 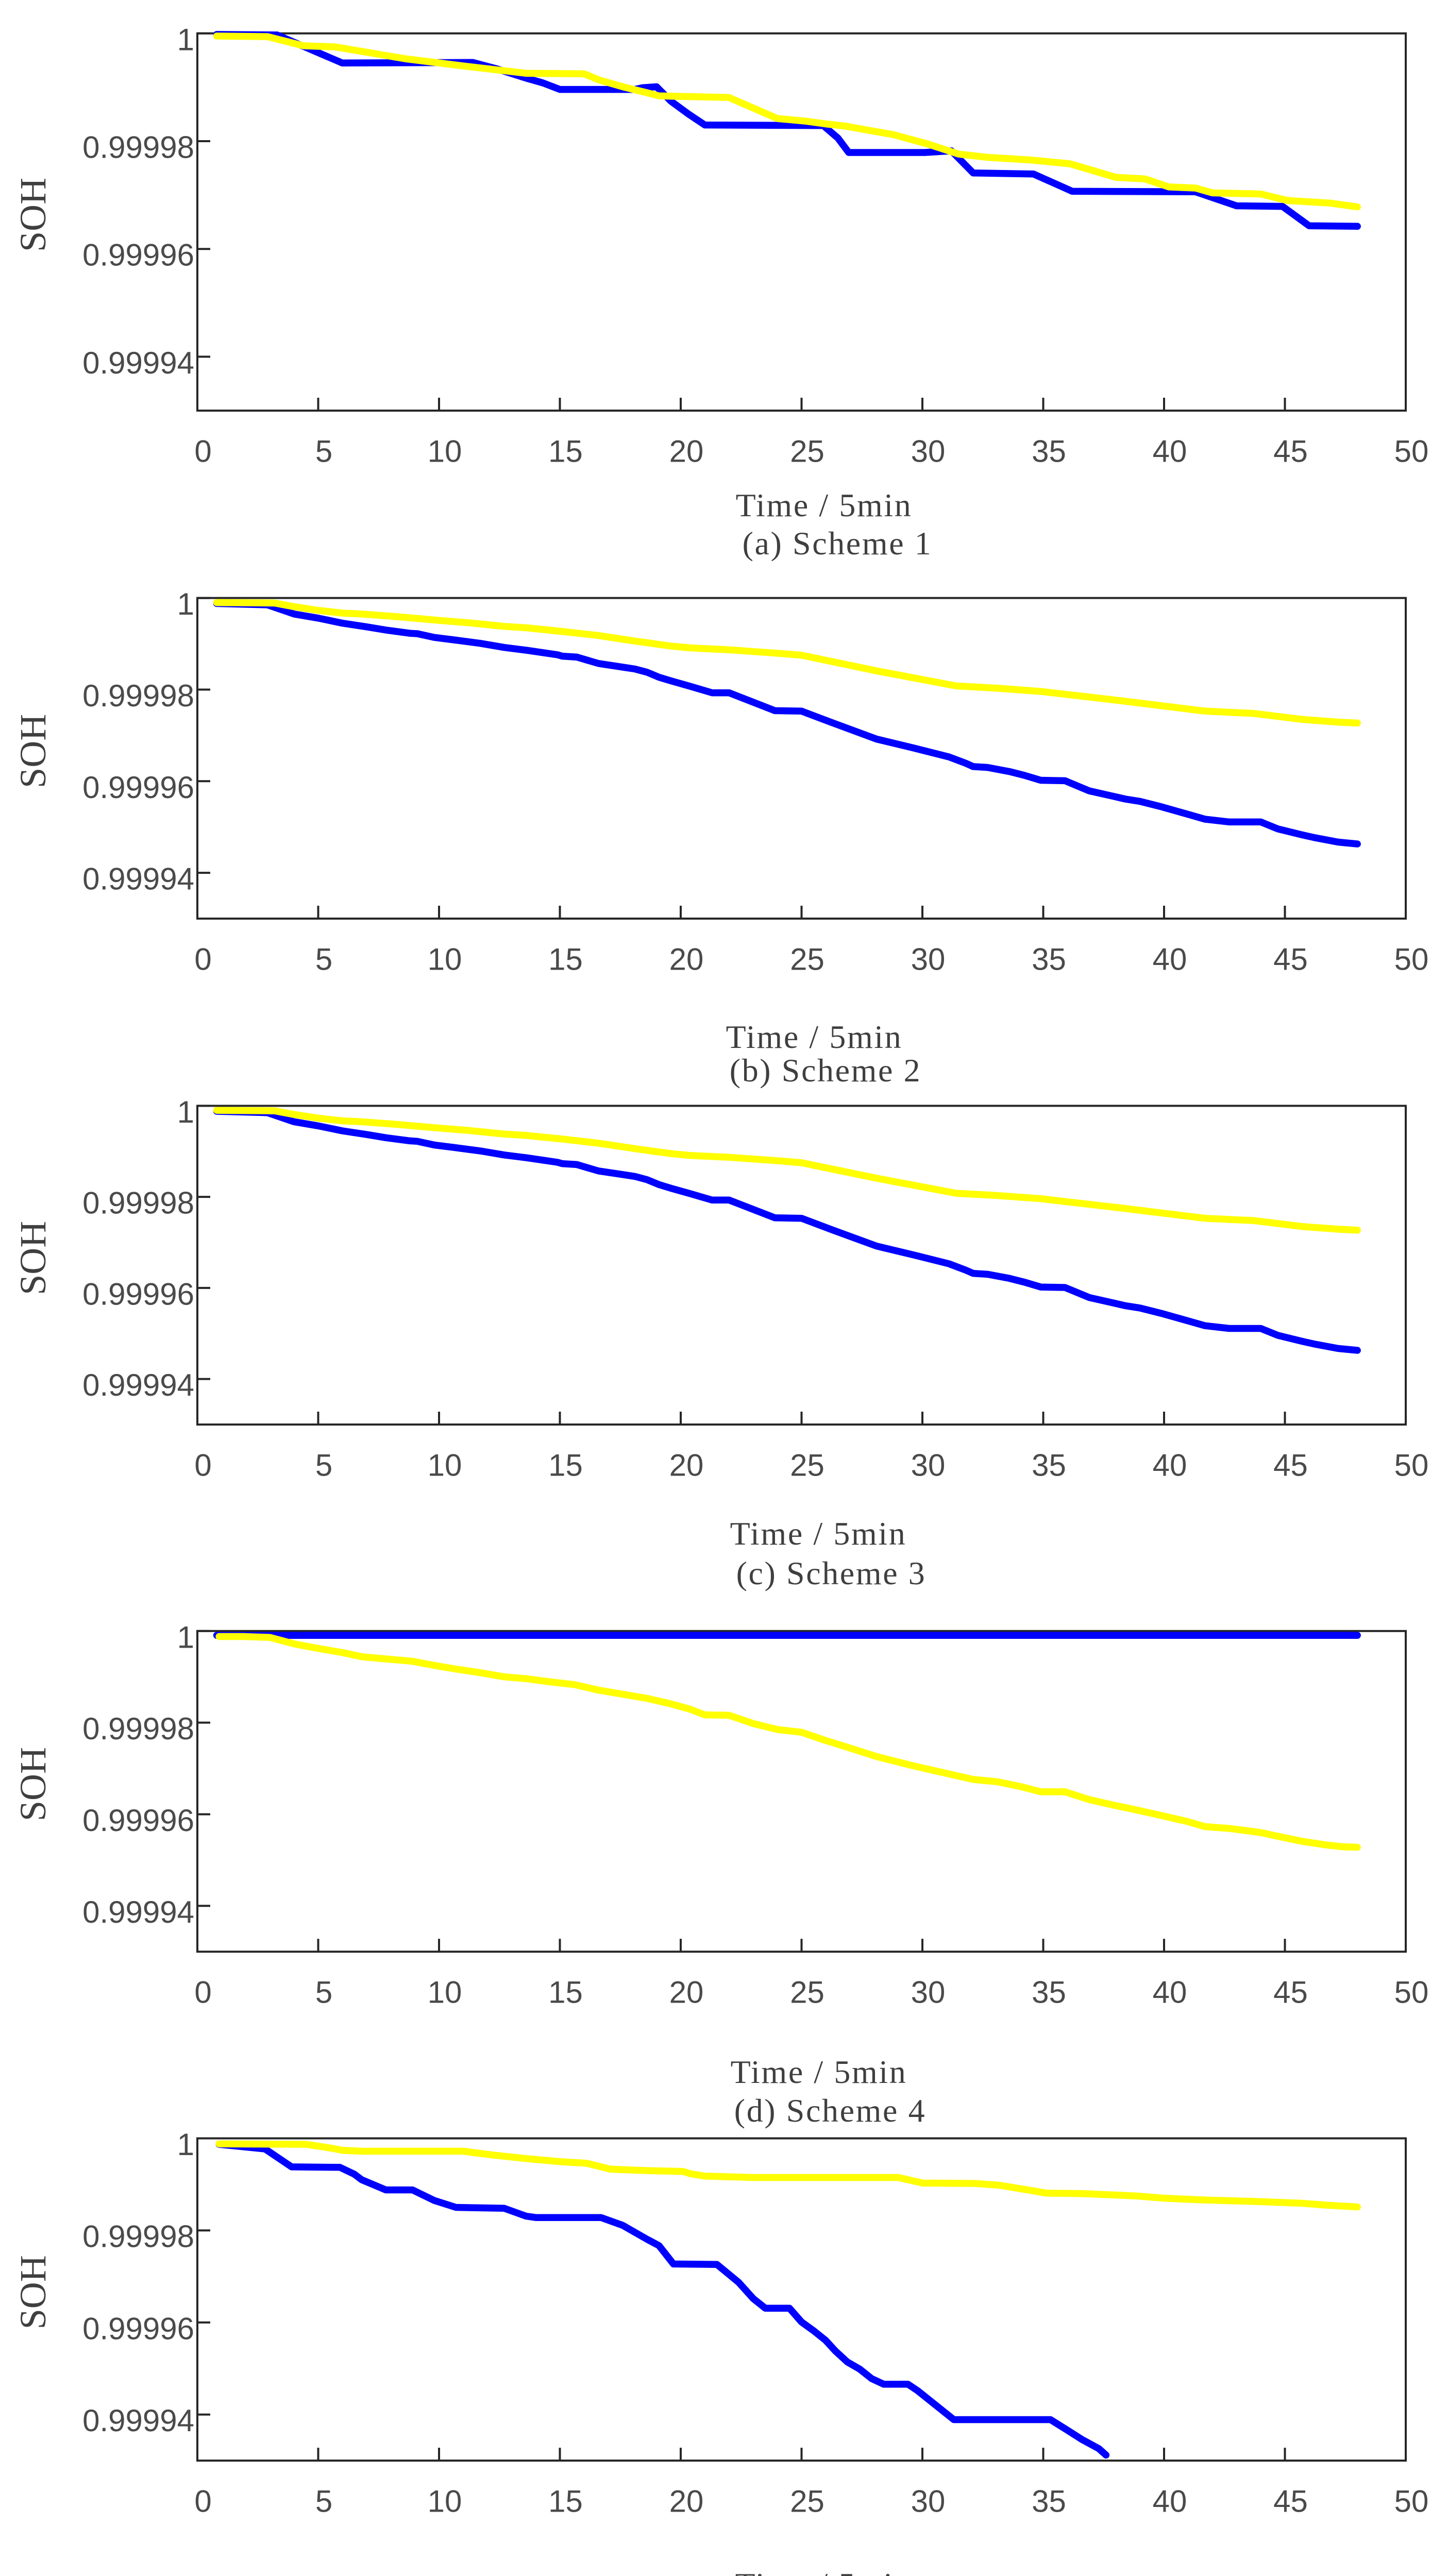 What do you see at coordinates (831, 1573) in the screenshot?
I see `svg-text: (c) Scheme 3` at bounding box center [831, 1573].